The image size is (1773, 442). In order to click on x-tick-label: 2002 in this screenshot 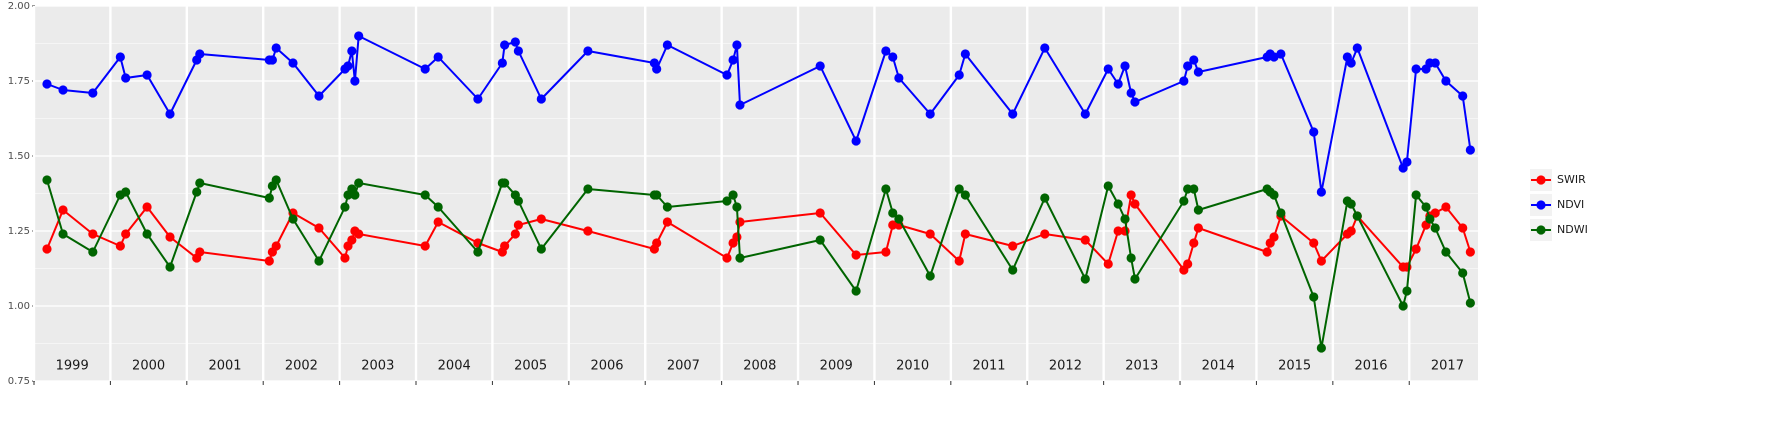, I will do `click(301, 366)`.